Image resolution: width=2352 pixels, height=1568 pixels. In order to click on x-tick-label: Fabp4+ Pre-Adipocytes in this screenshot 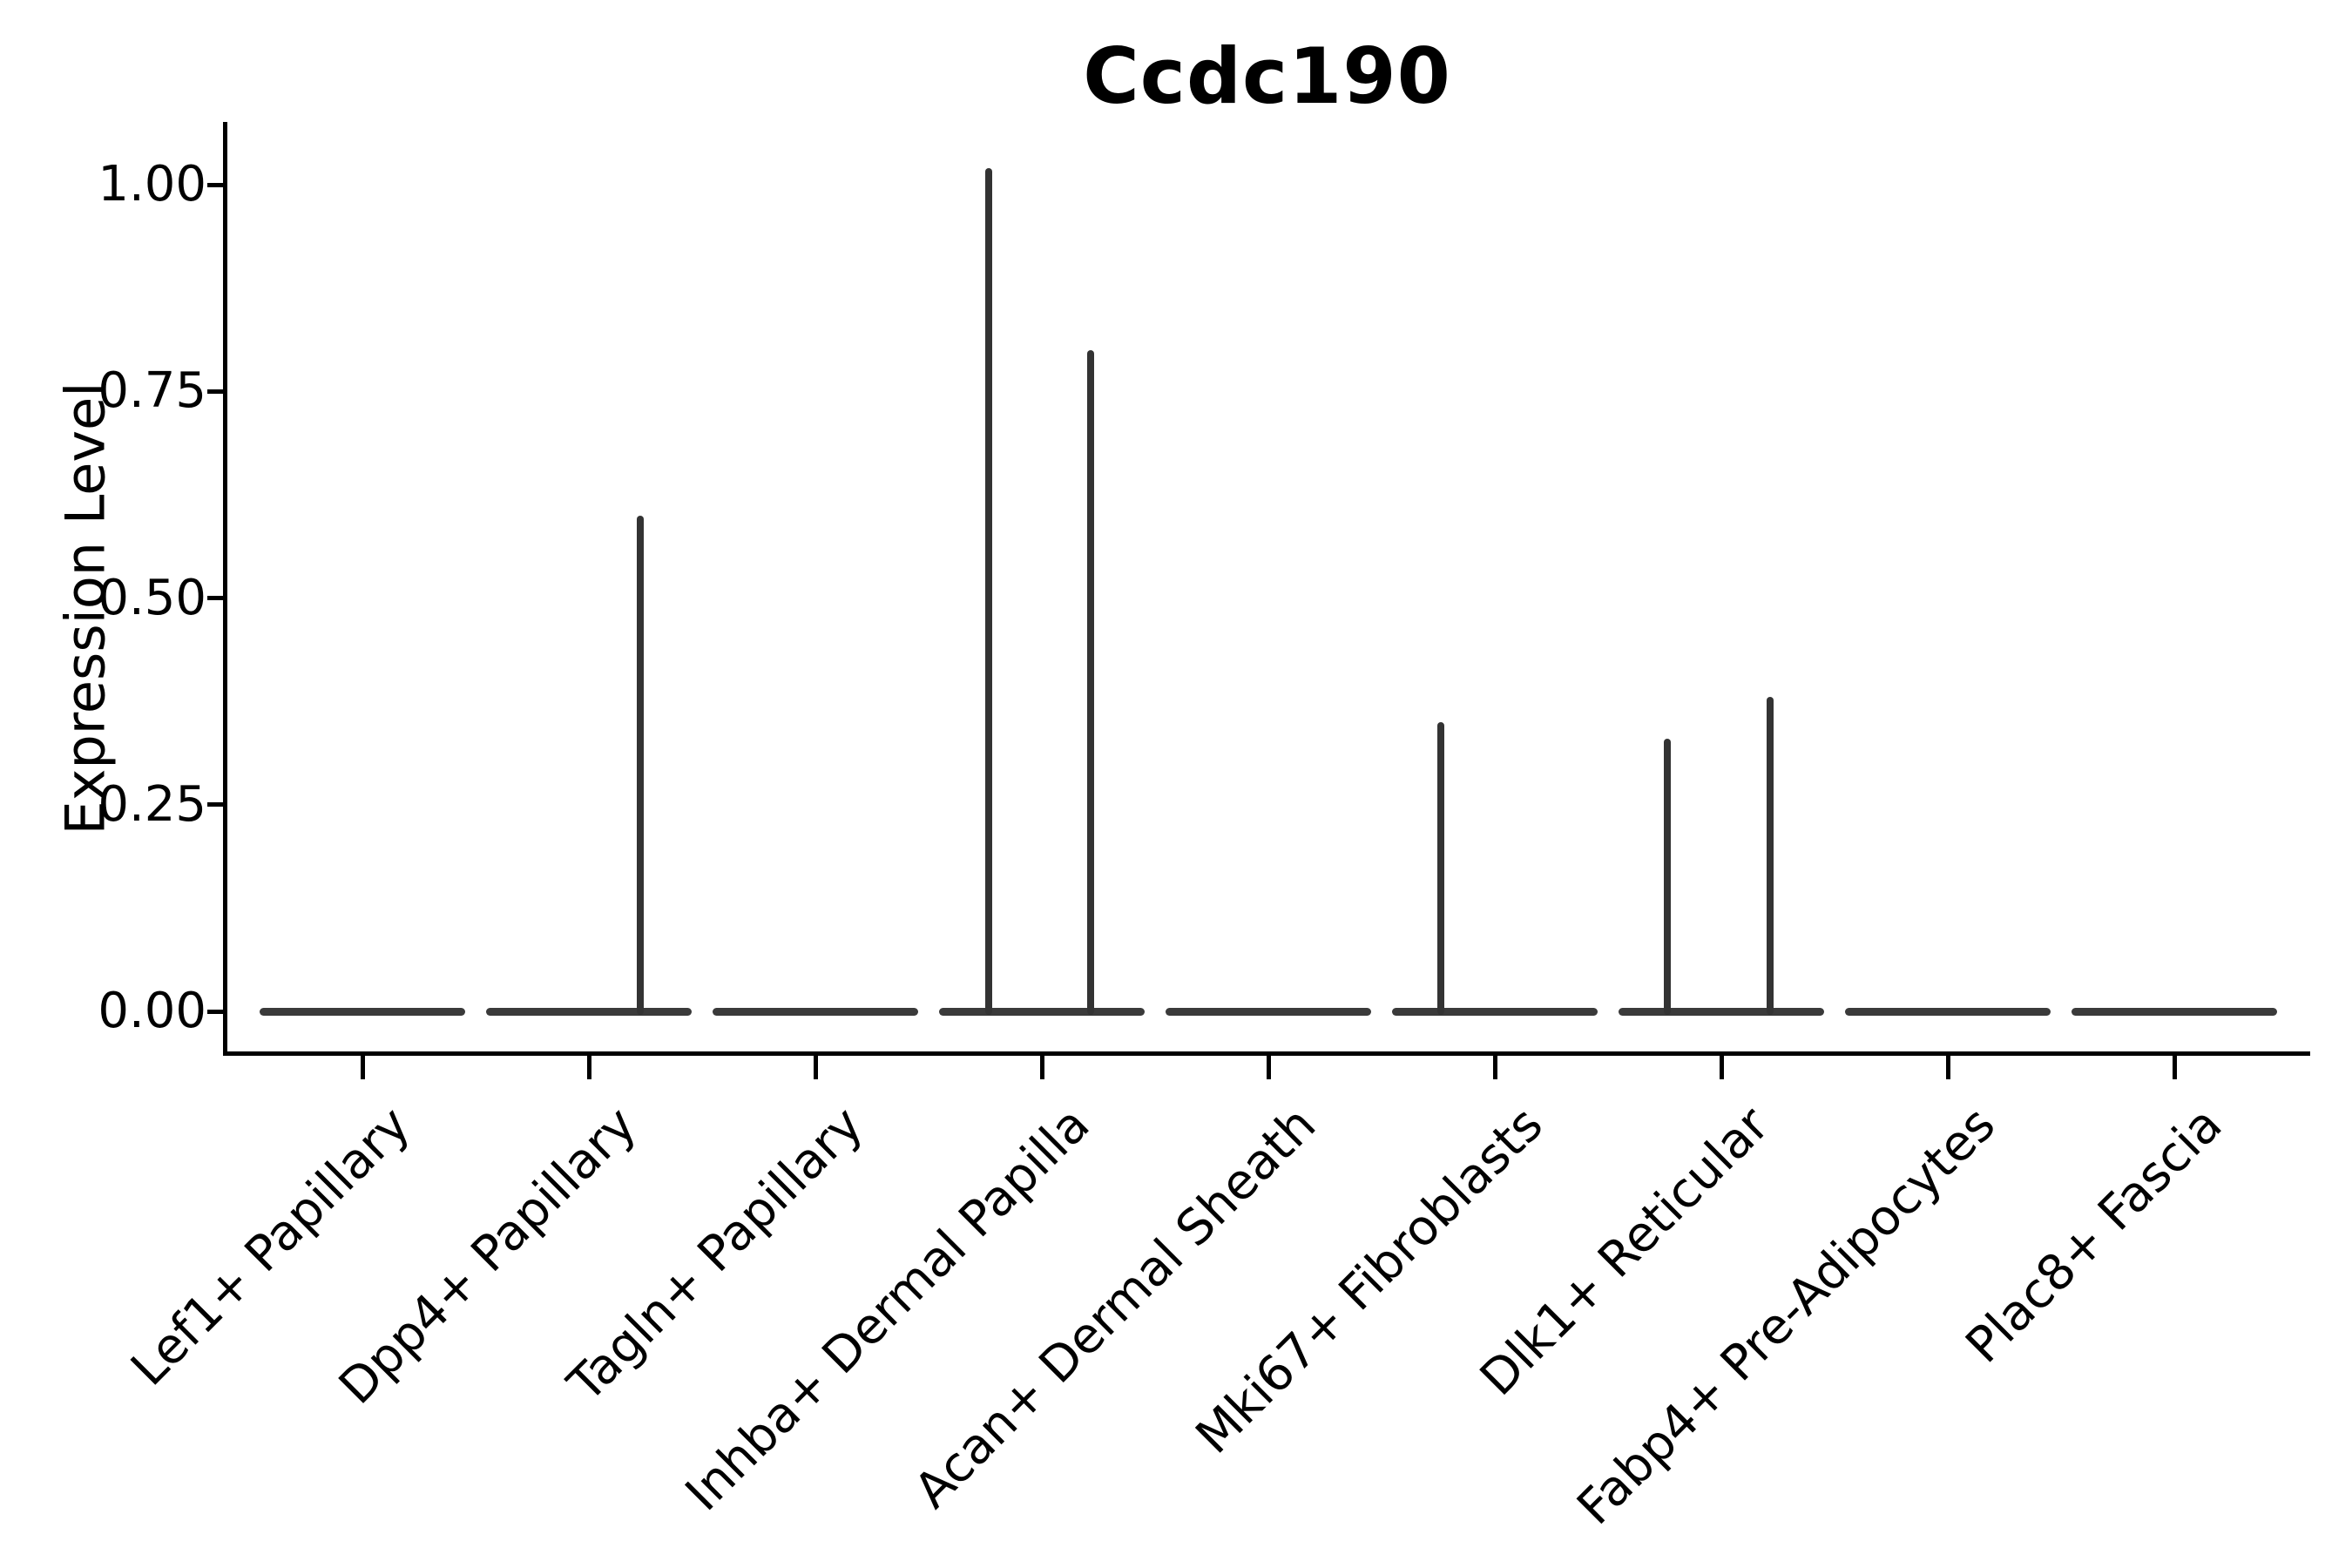, I will do `click(1787, 1316)`.